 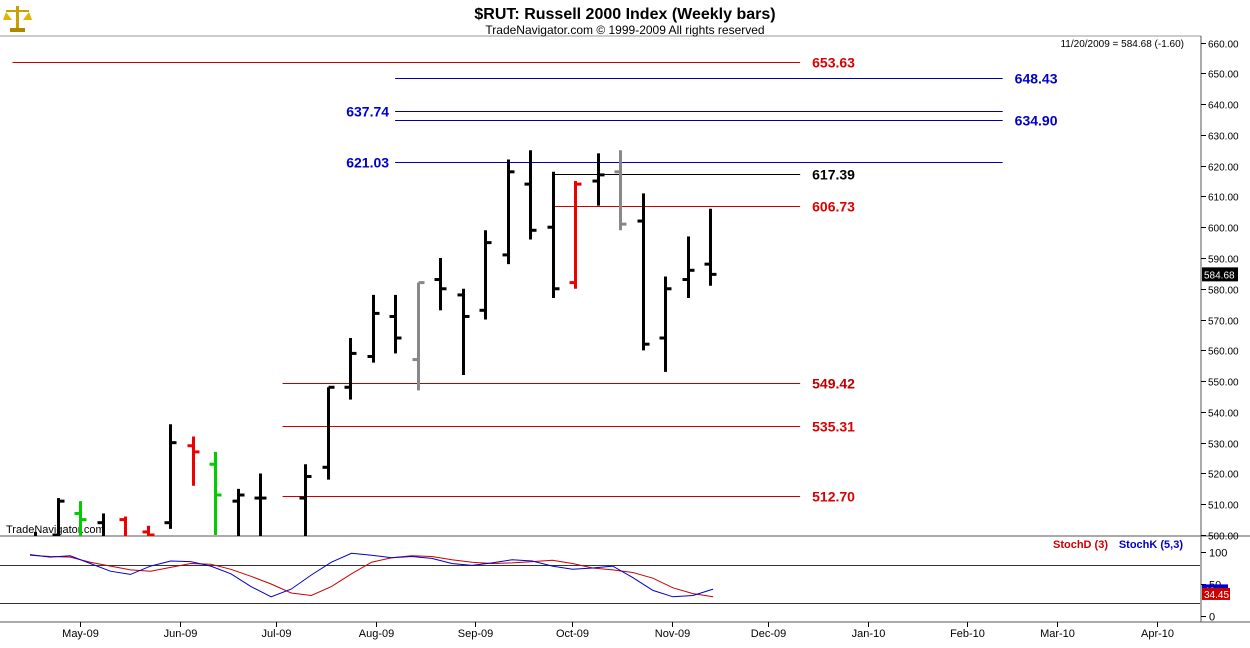 I want to click on y-tick-label-5: 550.00, so click(x=1223, y=383).